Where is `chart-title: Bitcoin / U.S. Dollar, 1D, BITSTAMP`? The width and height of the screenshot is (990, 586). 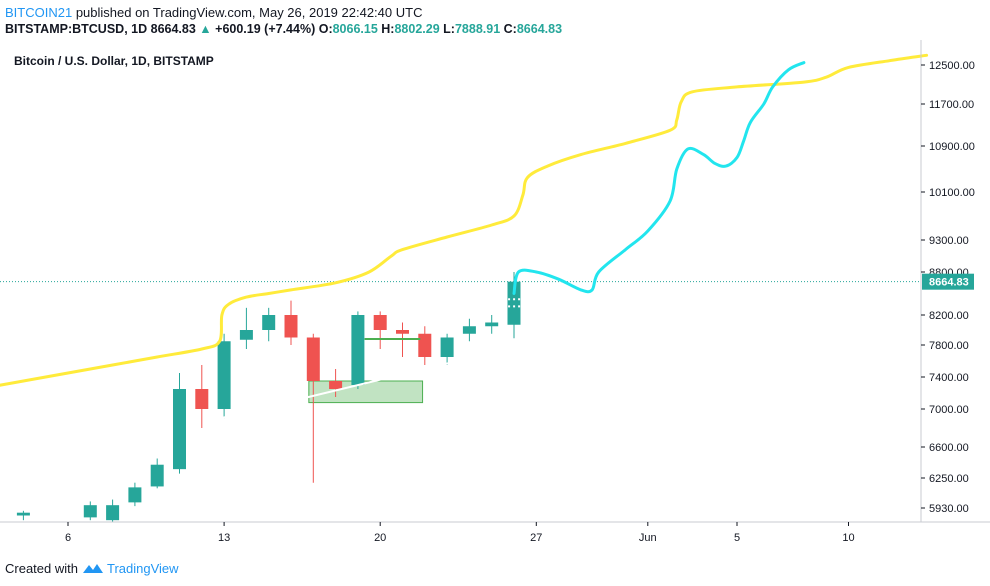
chart-title: Bitcoin / U.S. Dollar, 1D, BITSTAMP is located at coordinates (114, 61).